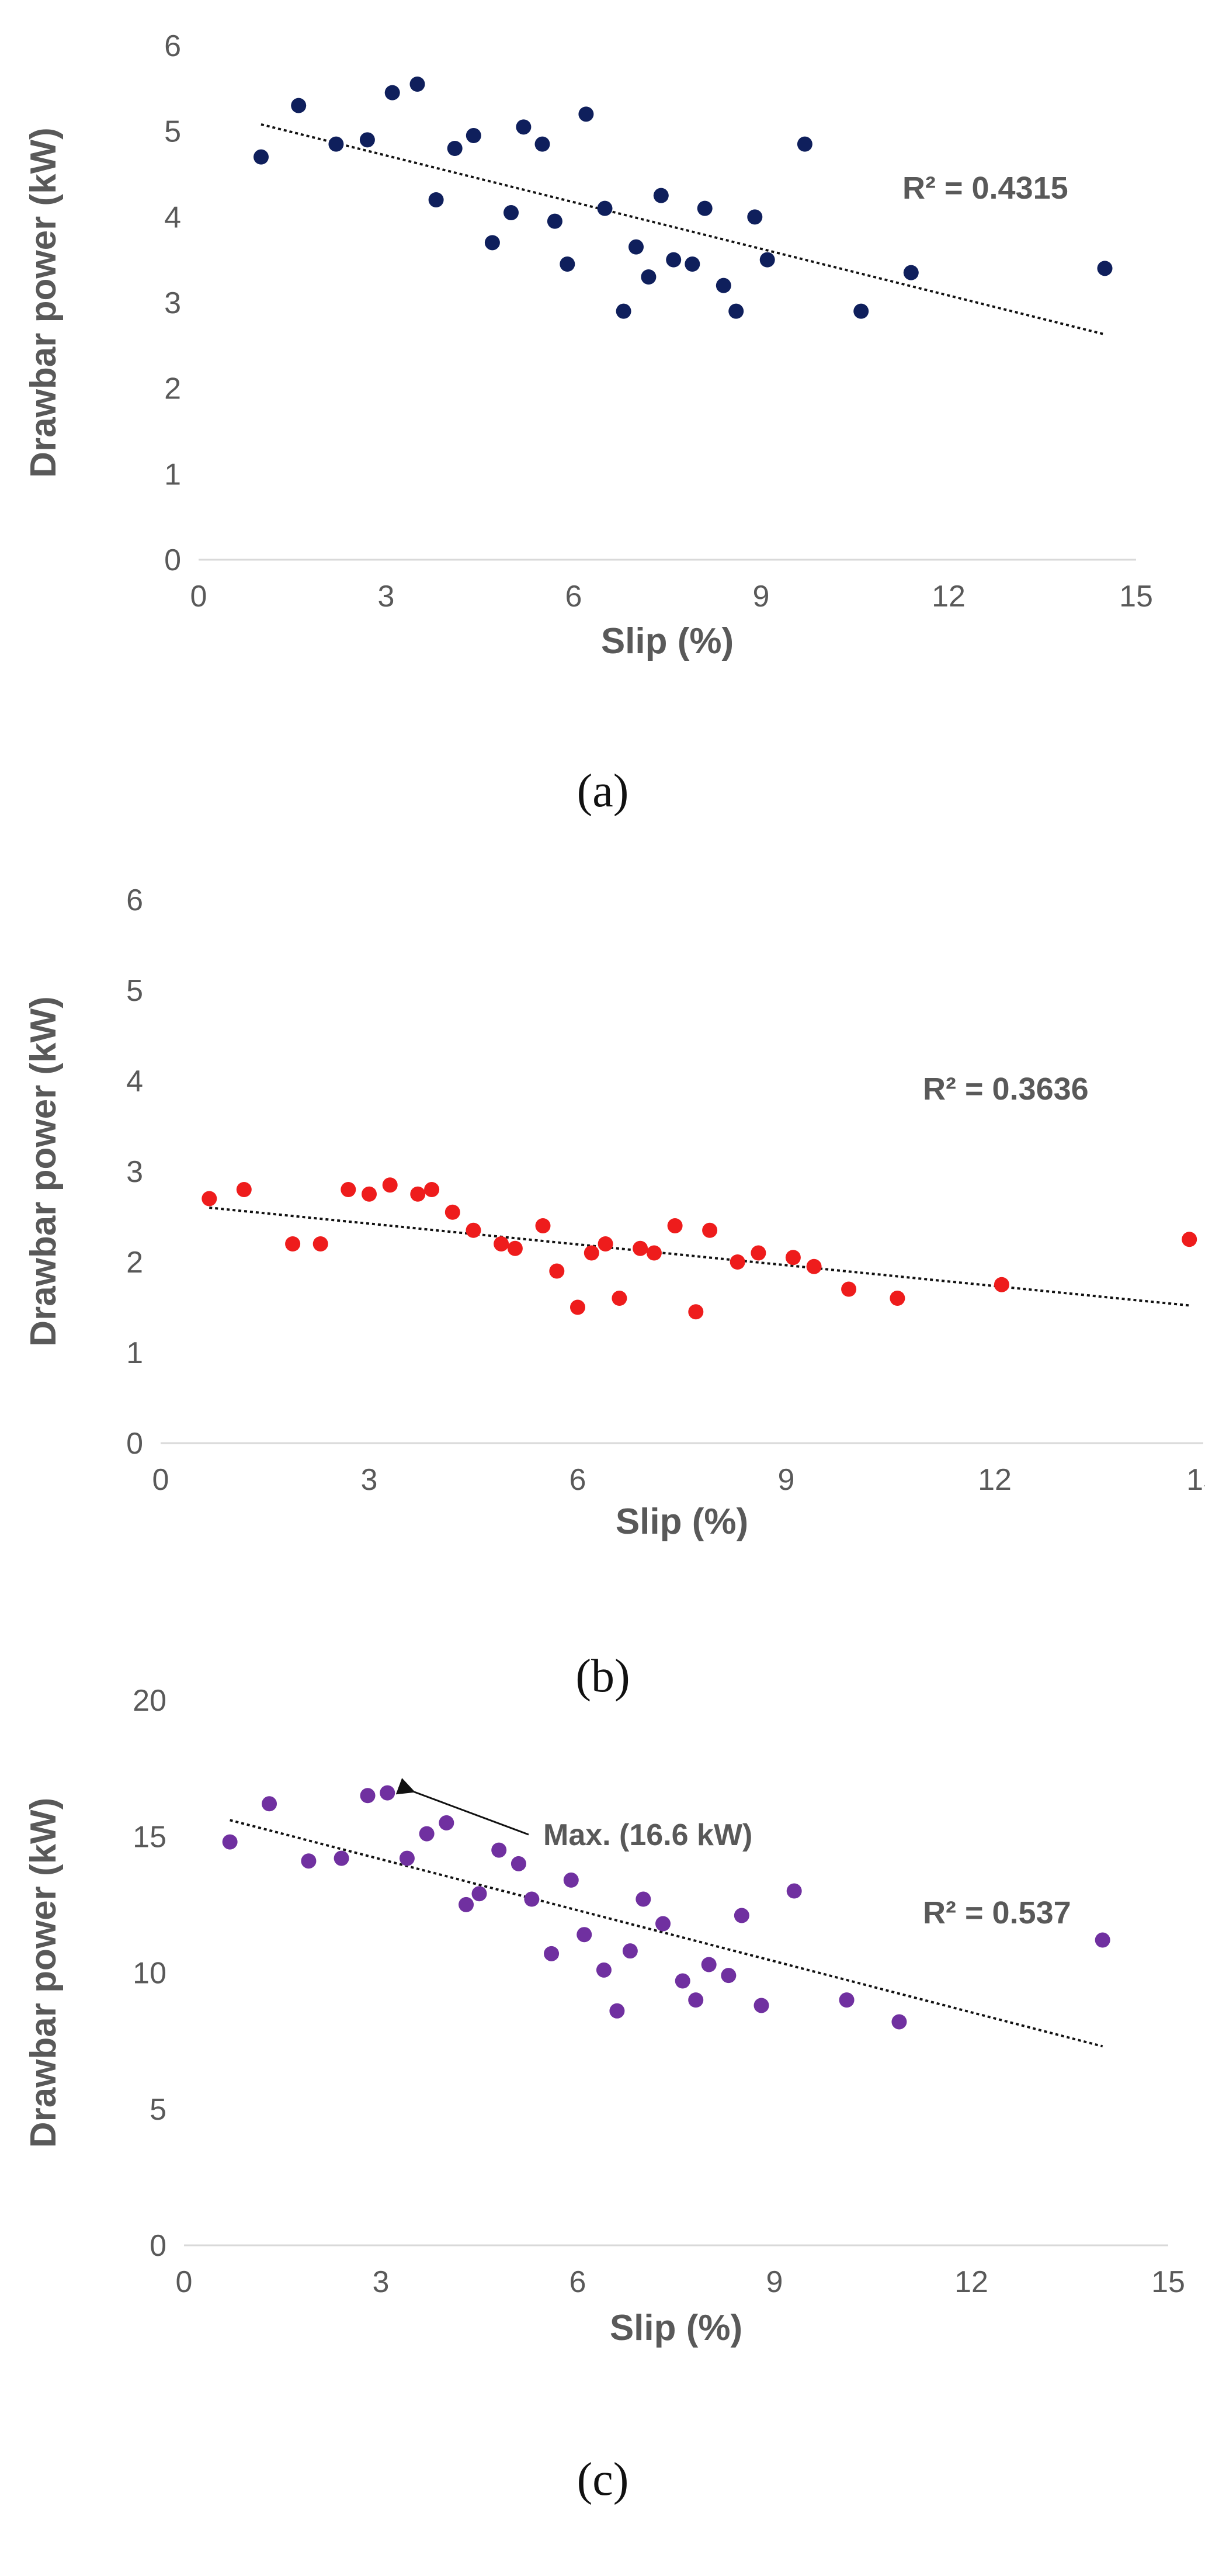  What do you see at coordinates (1006, 1089) in the screenshot?
I see `r-squared-label: R² = 0.3636` at bounding box center [1006, 1089].